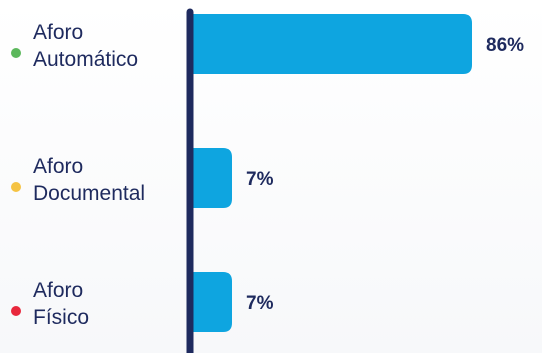 The height and width of the screenshot is (353, 542). I want to click on category-label-line: Documental, so click(89, 193).